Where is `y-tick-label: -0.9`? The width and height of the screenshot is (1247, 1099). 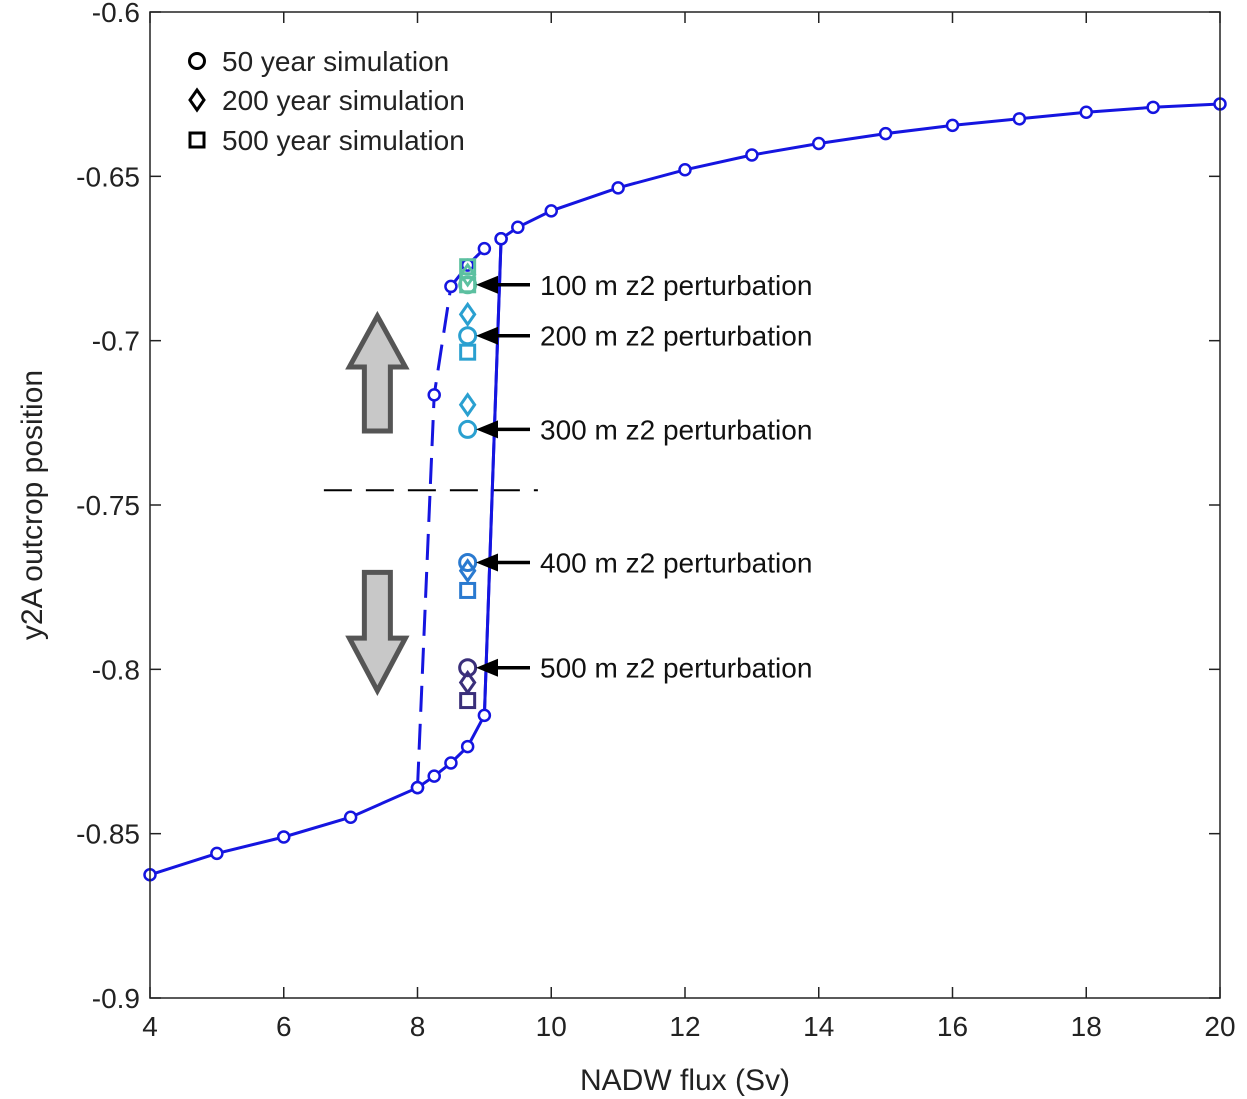 y-tick-label: -0.9 is located at coordinates (116, 998).